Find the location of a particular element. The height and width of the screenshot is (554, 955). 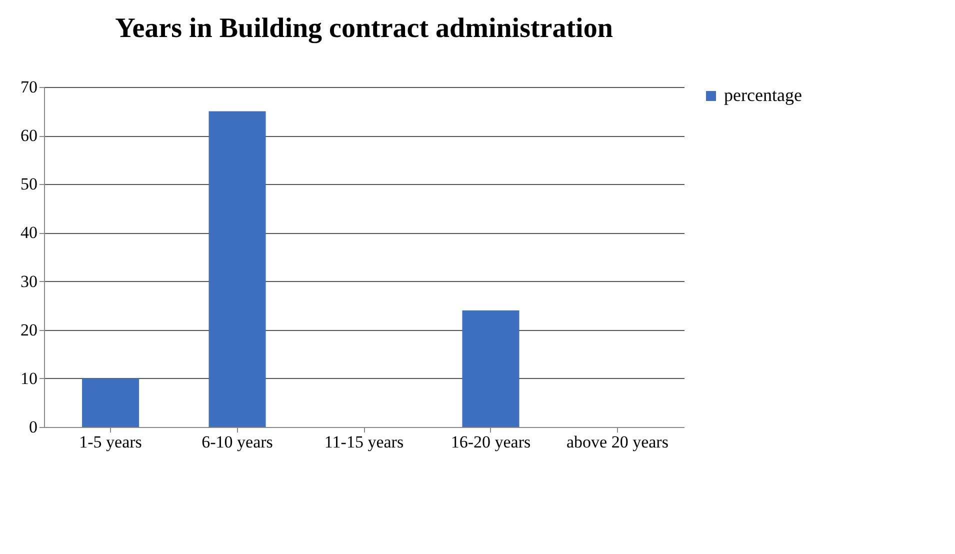

y-tick-label: 20 is located at coordinates (29, 330).